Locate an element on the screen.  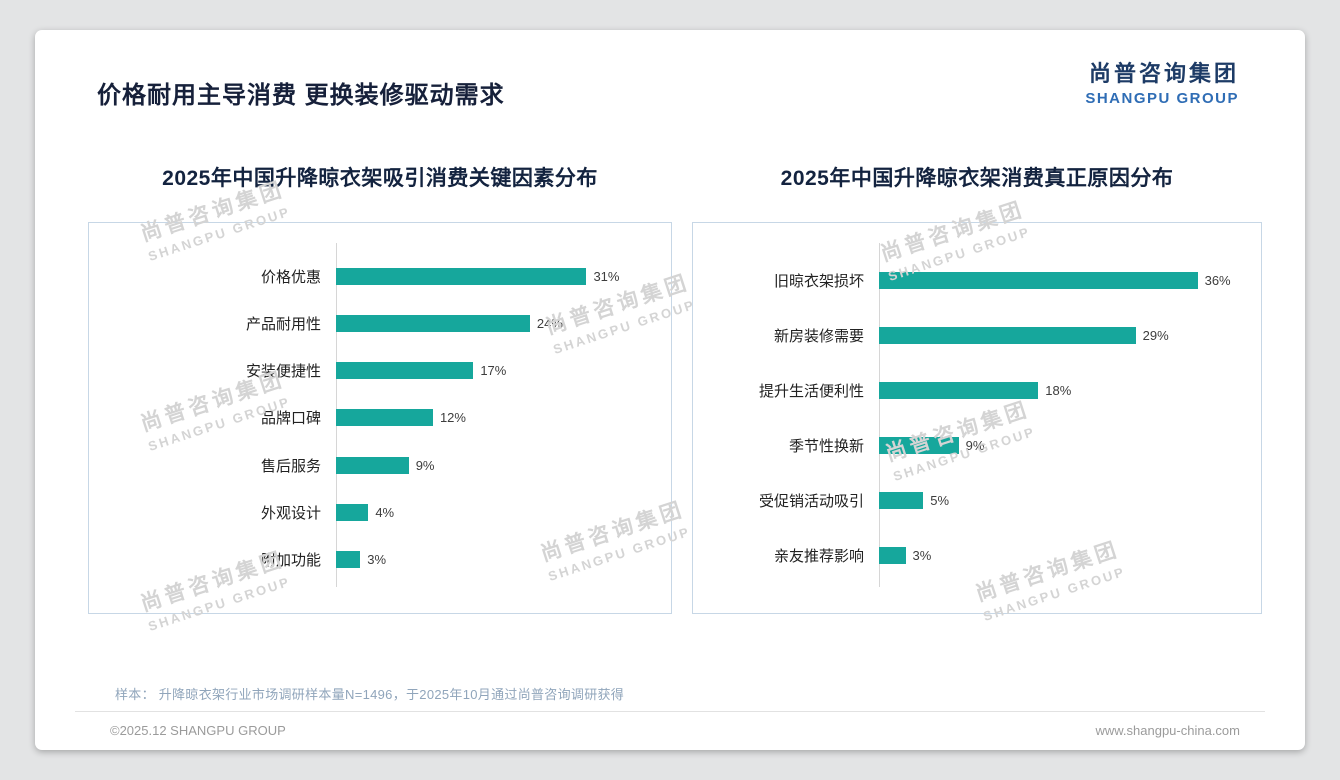
chart-title-right: 2025年中国升降晾衣架消费真正原因分布 is located at coordinates (977, 178).